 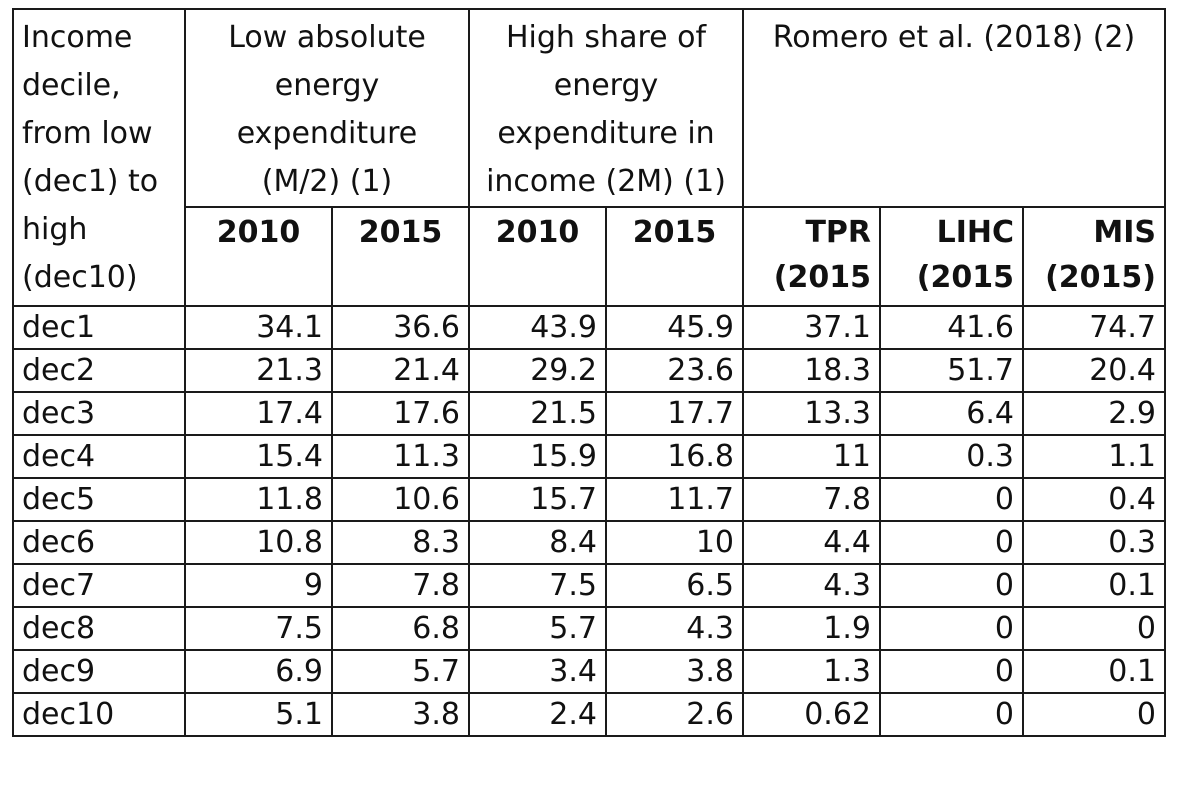 What do you see at coordinates (258, 499) in the screenshot?
I see `value-cell: 11.8` at bounding box center [258, 499].